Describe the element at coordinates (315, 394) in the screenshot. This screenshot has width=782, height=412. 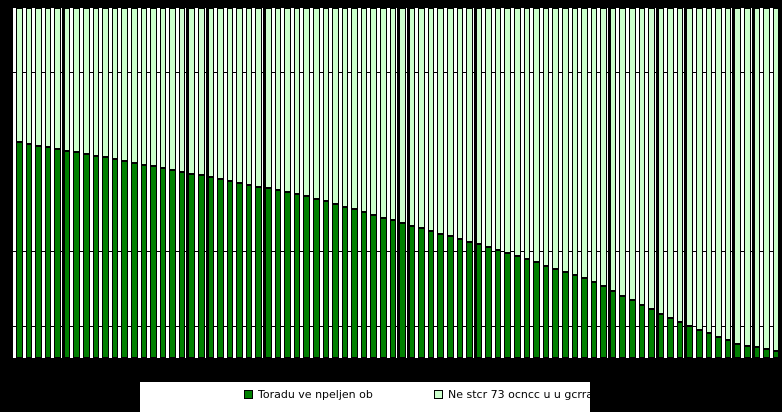
I see `legend-label-dark-series: Toradu ve npeljen ob` at that location.